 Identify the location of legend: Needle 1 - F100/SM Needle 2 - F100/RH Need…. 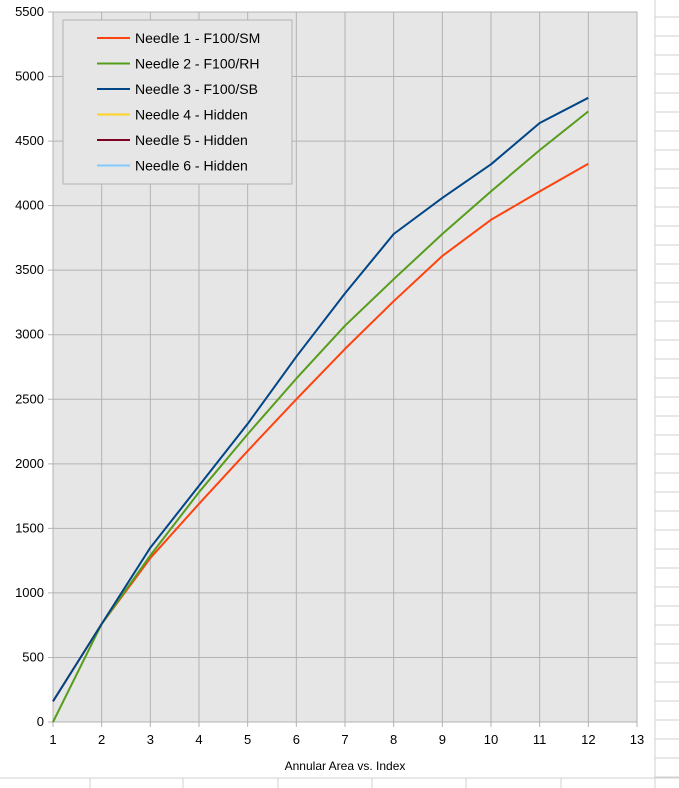
(177, 102).